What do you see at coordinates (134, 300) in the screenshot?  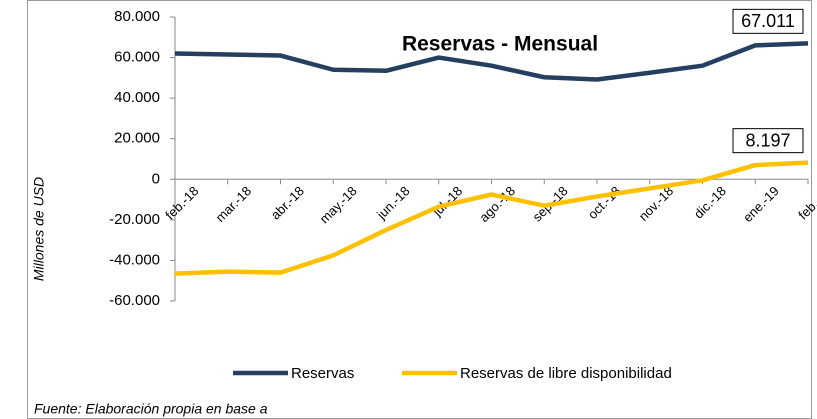 I see `y-tick-label: -60.000` at bounding box center [134, 300].